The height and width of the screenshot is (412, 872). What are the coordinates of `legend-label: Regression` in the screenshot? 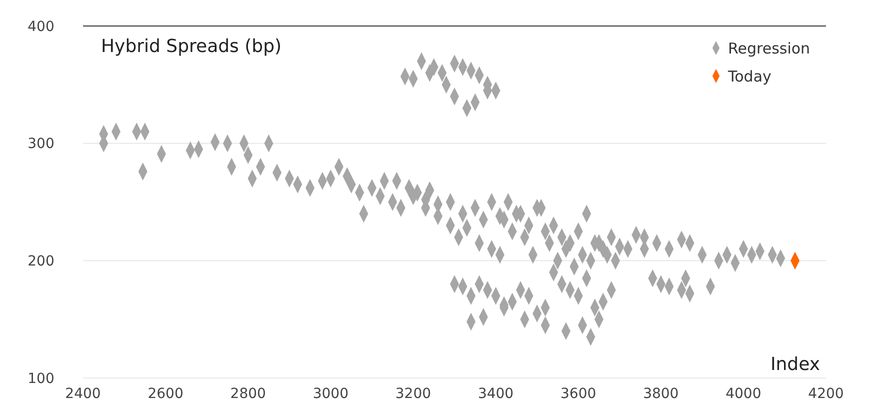 It's located at (769, 48).